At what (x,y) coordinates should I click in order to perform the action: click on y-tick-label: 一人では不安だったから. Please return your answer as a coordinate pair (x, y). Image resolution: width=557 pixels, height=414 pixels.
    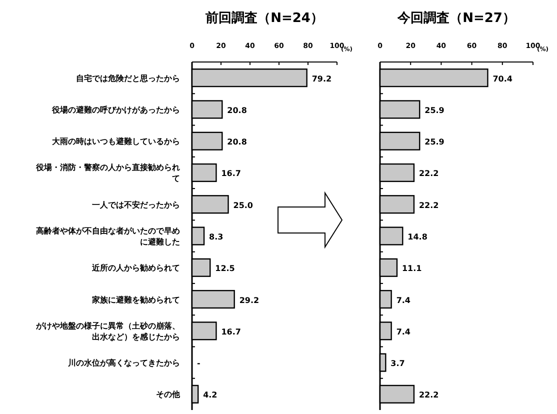
    Looking at the image, I should click on (136, 204).